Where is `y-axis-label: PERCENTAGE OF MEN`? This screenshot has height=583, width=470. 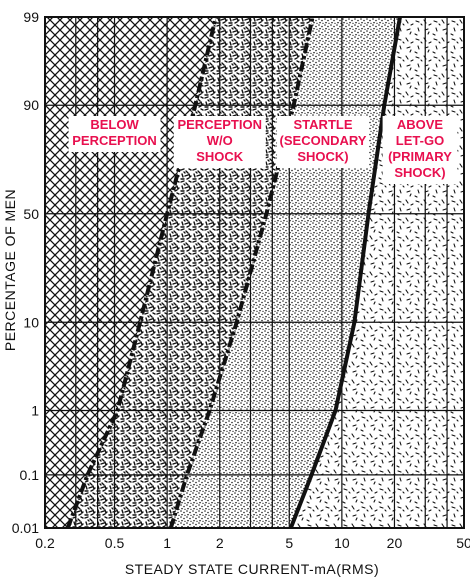 y-axis-label: PERCENTAGE OF MEN is located at coordinates (10, 270).